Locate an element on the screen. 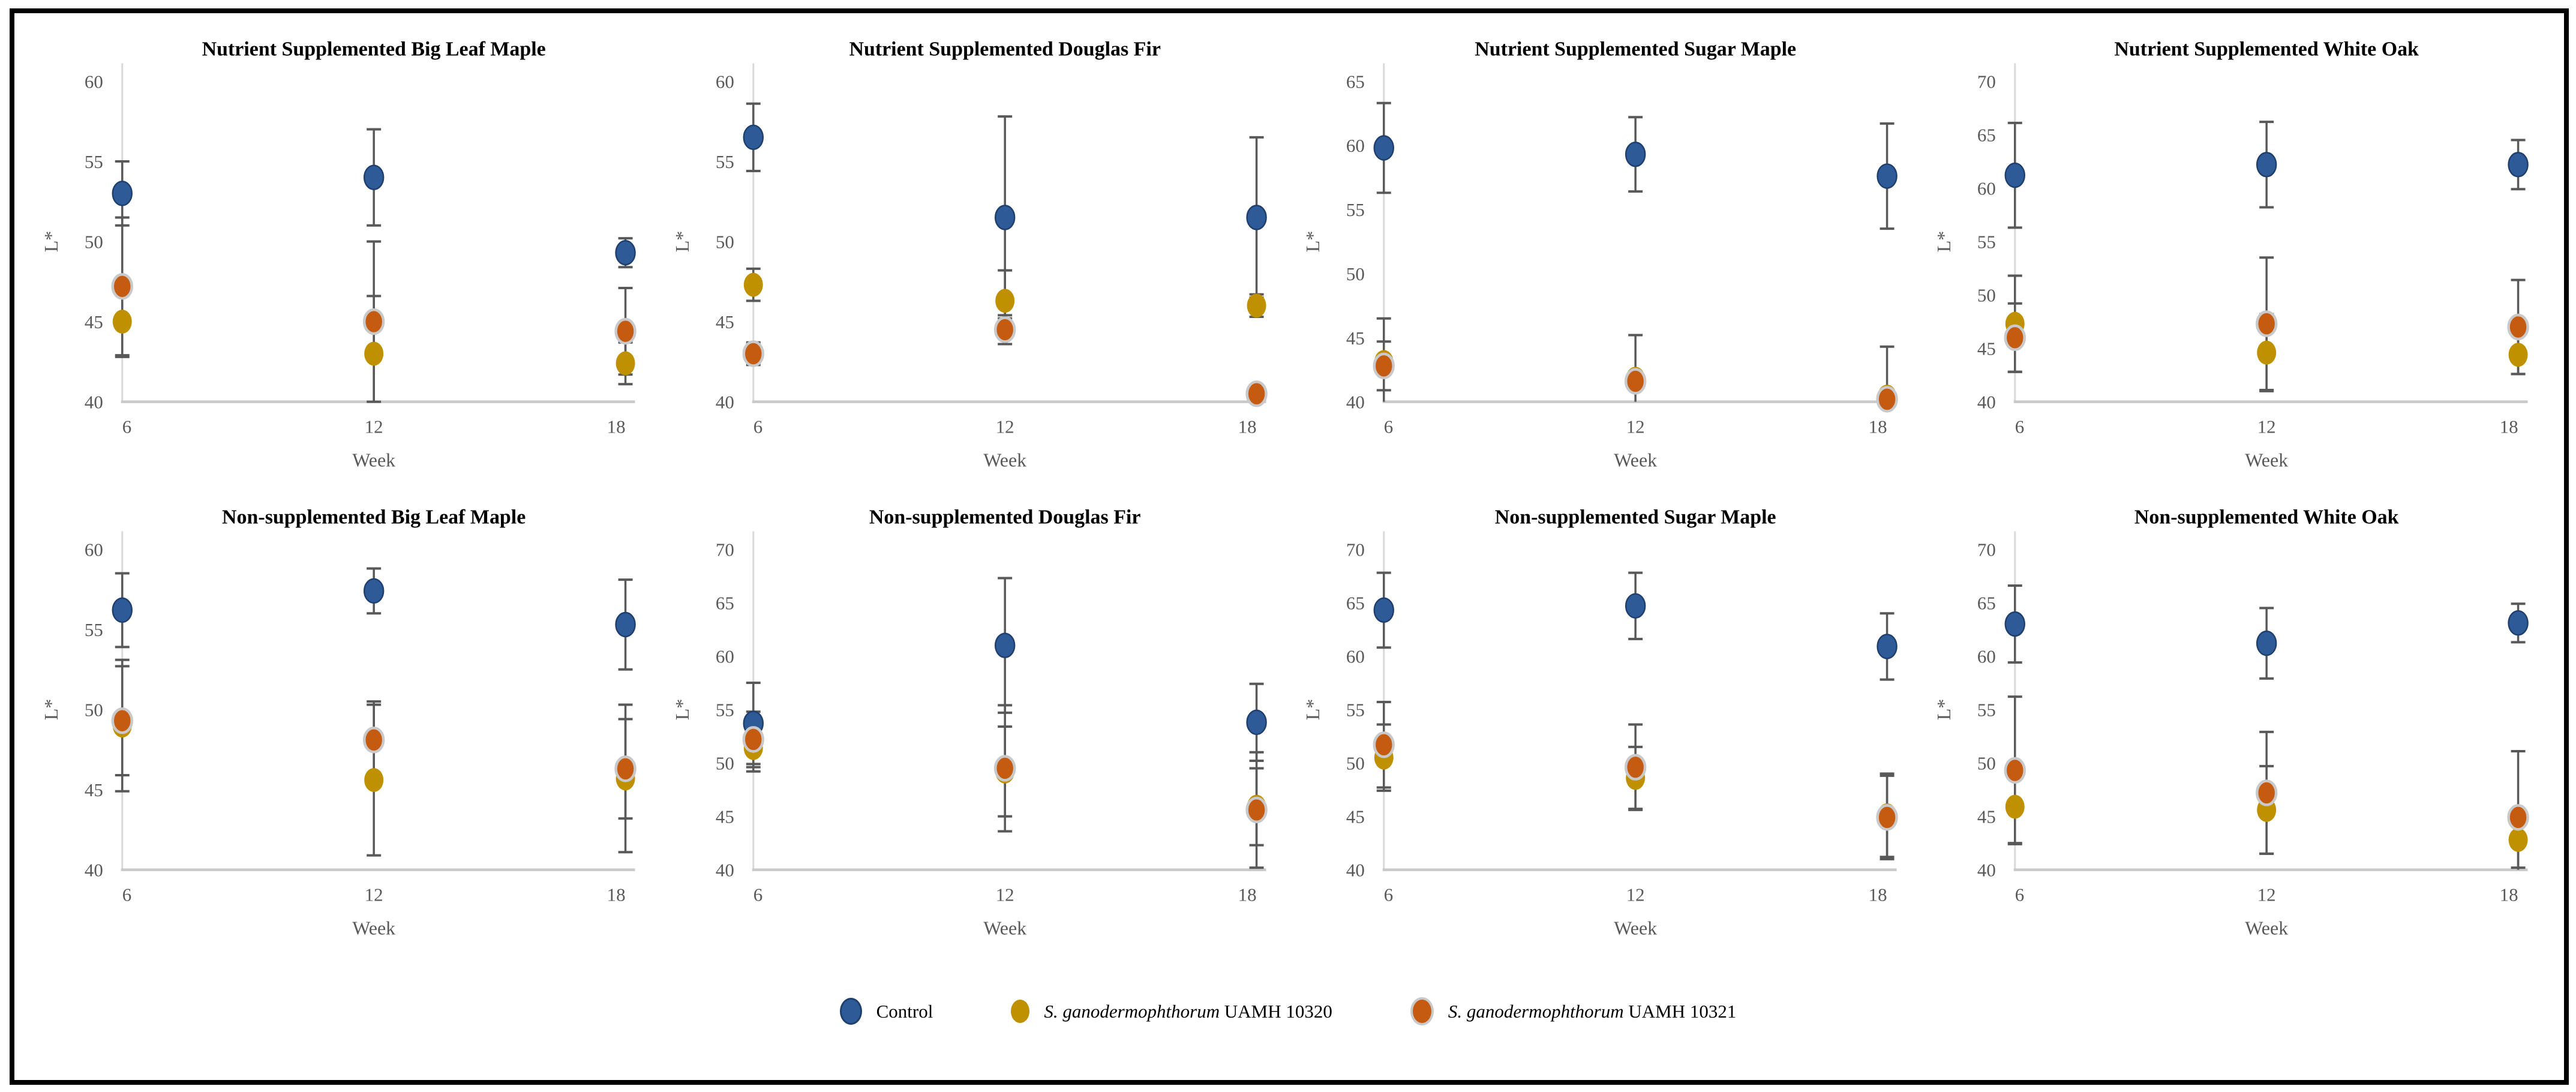 The image size is (2576, 1092). legend-item-uamh10321: S. ganodermophthorum UAMH 10321 is located at coordinates (1573, 1011).